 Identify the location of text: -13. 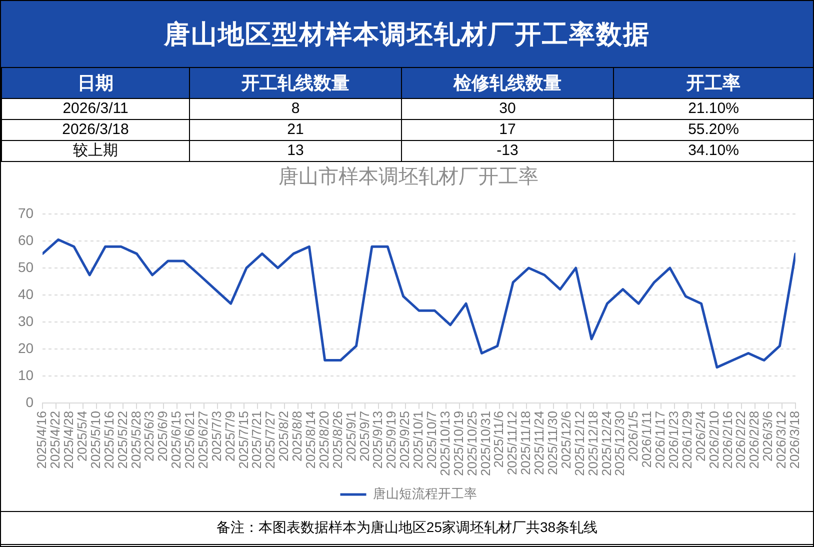
(508, 151).